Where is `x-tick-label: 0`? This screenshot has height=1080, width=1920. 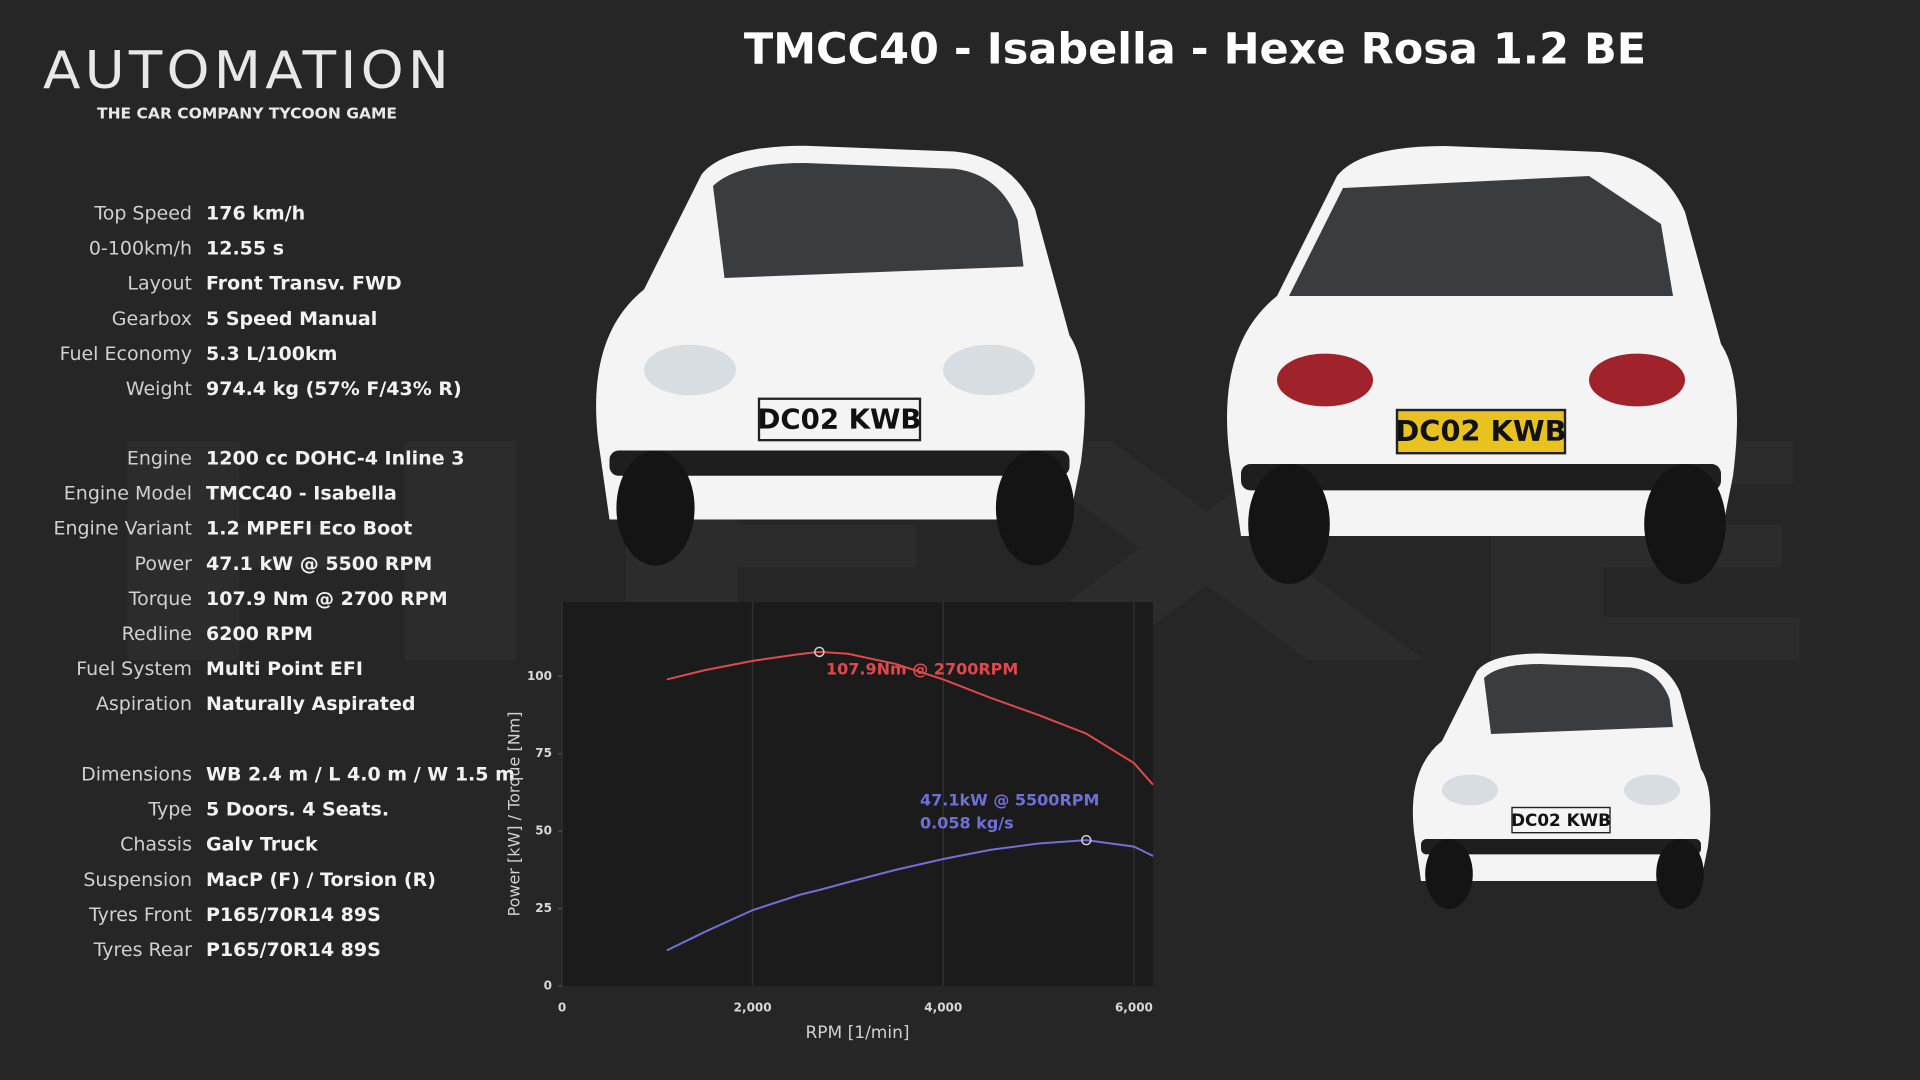
x-tick-label: 0 is located at coordinates (562, 1008).